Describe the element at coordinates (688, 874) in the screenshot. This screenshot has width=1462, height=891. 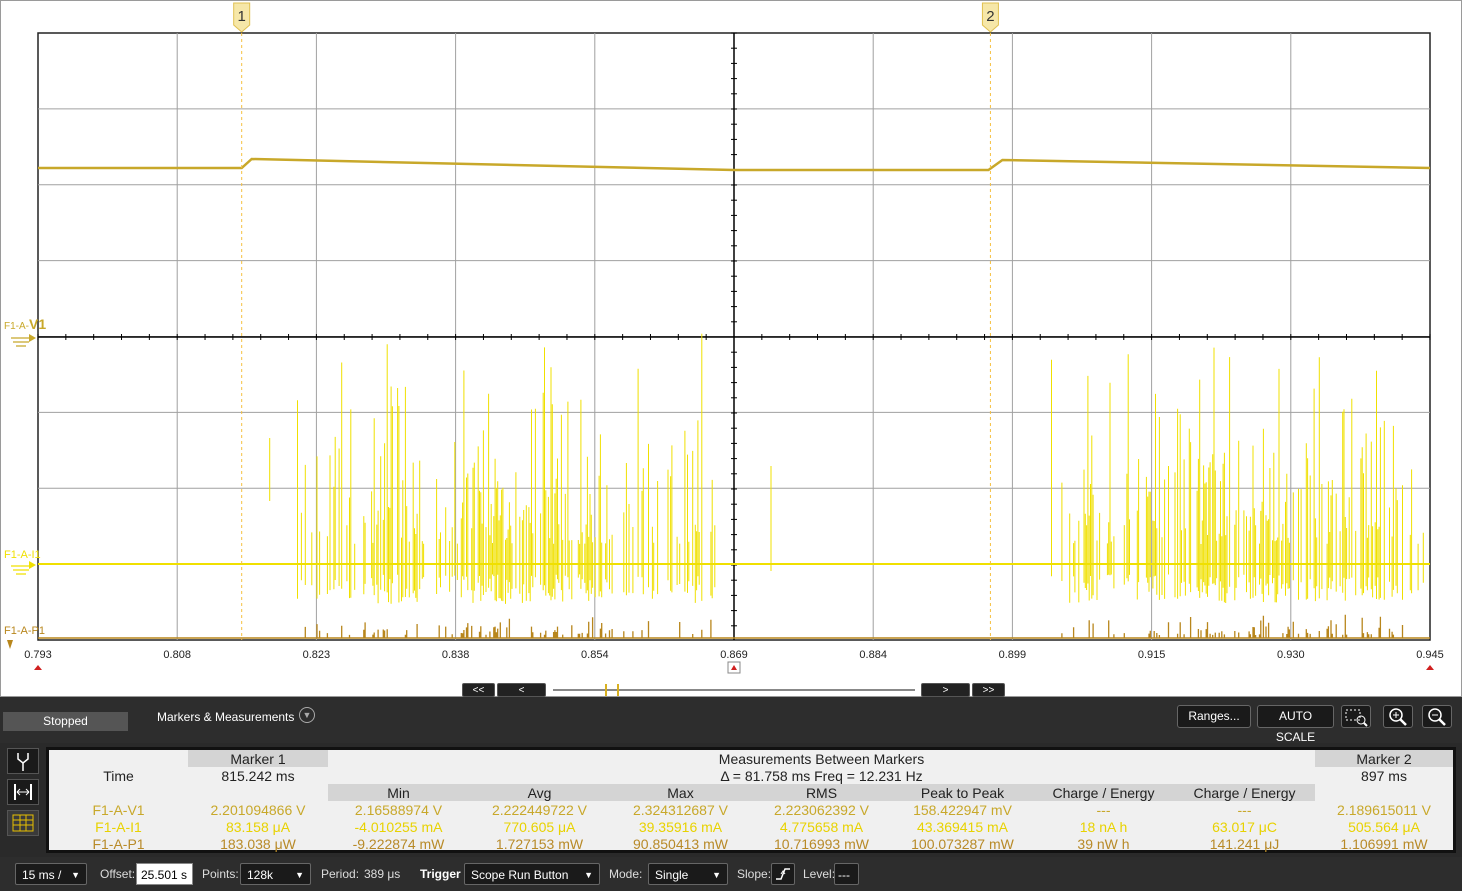
I see `mode-select: Single ▼` at that location.